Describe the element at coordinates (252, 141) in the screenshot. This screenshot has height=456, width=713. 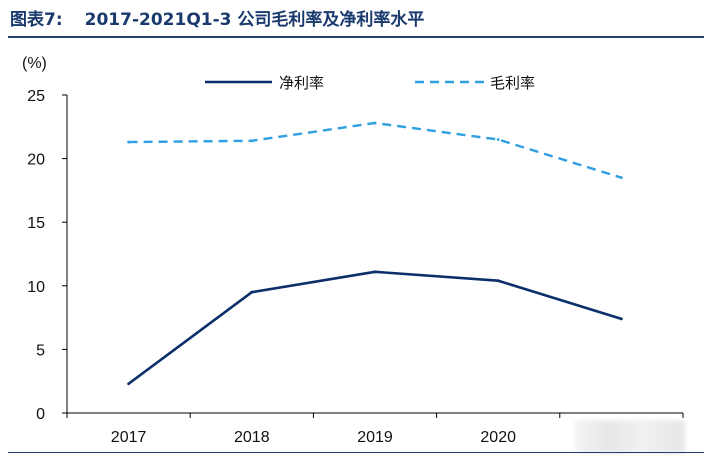
I see `data-point: 毛利率 2018: 21.4` at that location.